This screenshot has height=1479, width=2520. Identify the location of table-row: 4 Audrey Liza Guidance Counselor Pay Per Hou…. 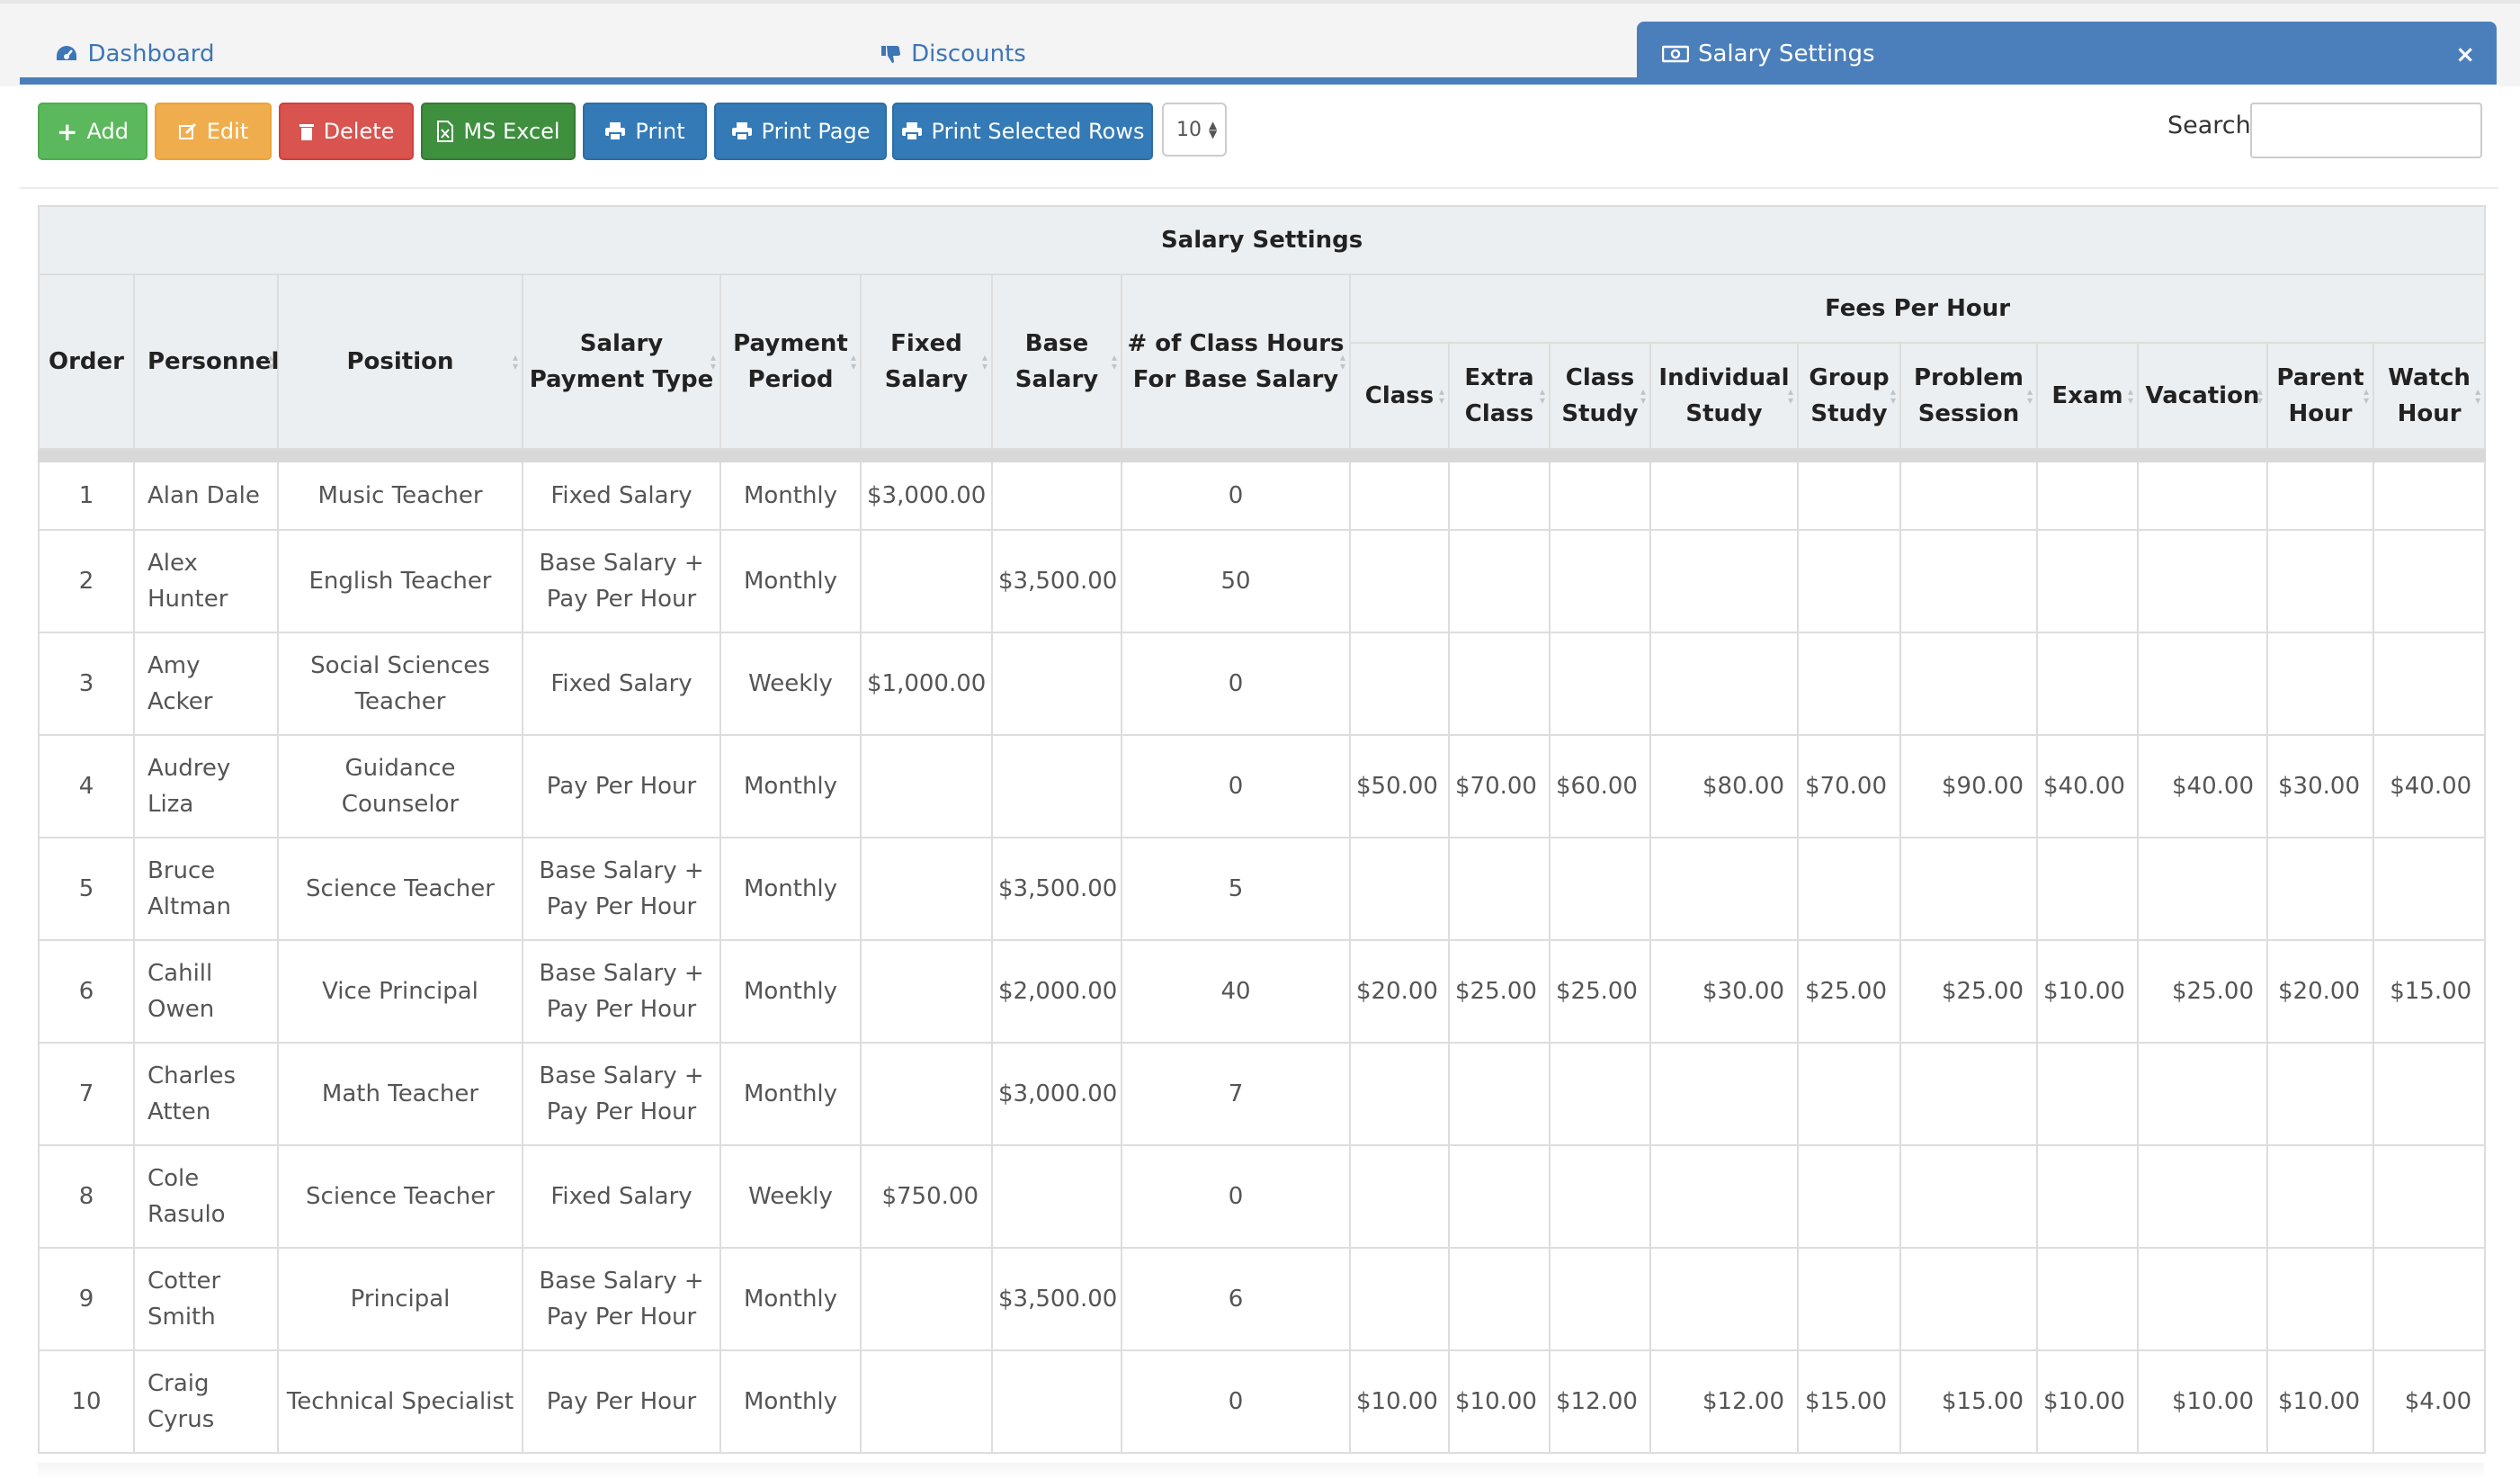
(1262, 786).